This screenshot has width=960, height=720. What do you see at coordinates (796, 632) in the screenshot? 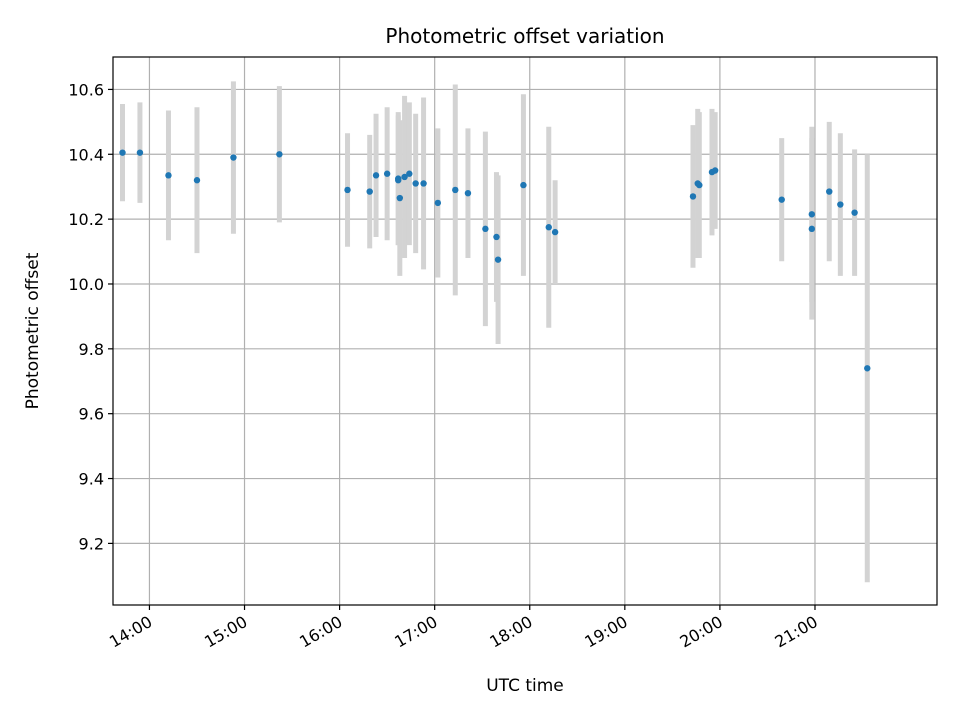
I see `x-tick-label: 21:00` at bounding box center [796, 632].